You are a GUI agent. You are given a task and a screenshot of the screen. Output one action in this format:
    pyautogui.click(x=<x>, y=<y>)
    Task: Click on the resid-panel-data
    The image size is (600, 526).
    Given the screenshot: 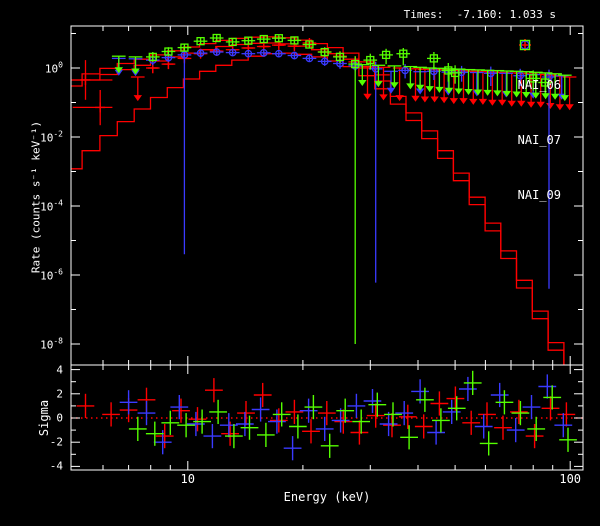 What is the action you would take?
    pyautogui.click(x=327, y=415)
    